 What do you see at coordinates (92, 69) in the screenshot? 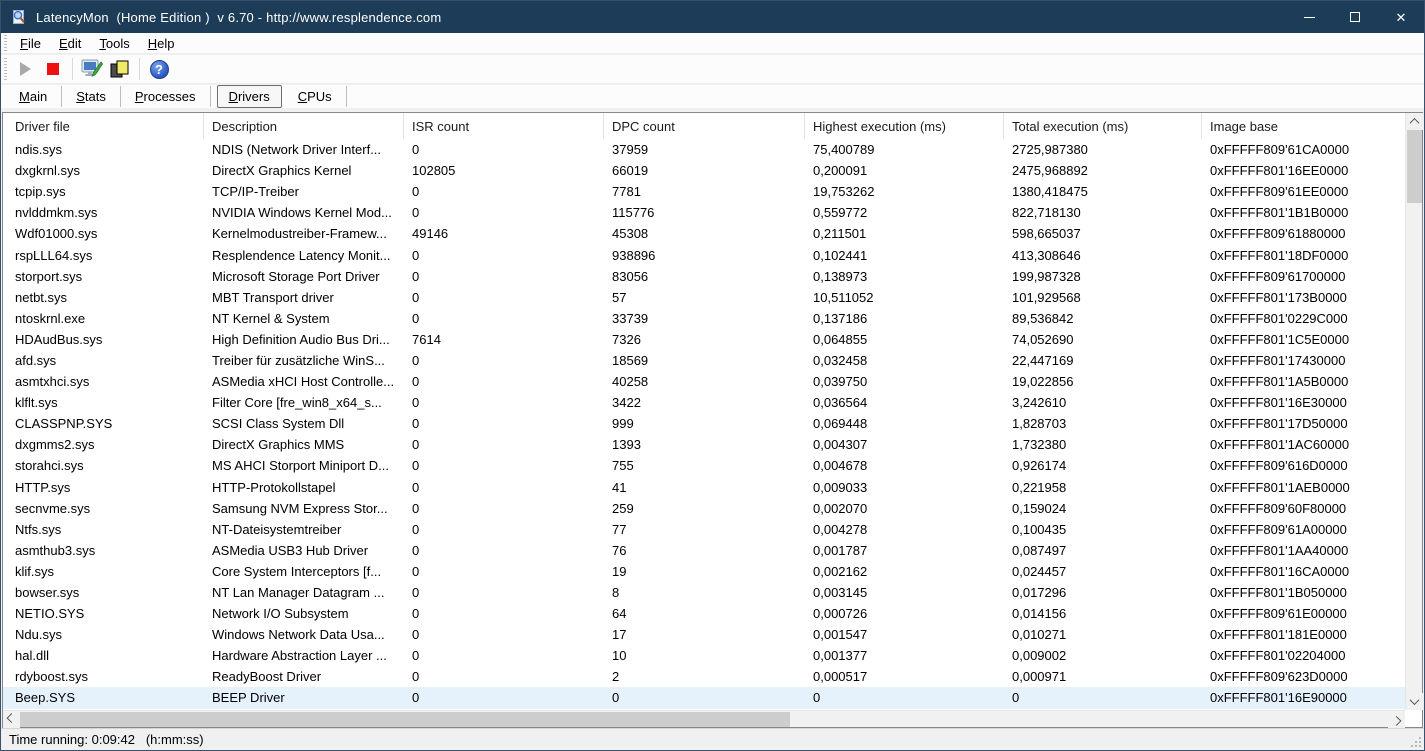
I see `options-button` at bounding box center [92, 69].